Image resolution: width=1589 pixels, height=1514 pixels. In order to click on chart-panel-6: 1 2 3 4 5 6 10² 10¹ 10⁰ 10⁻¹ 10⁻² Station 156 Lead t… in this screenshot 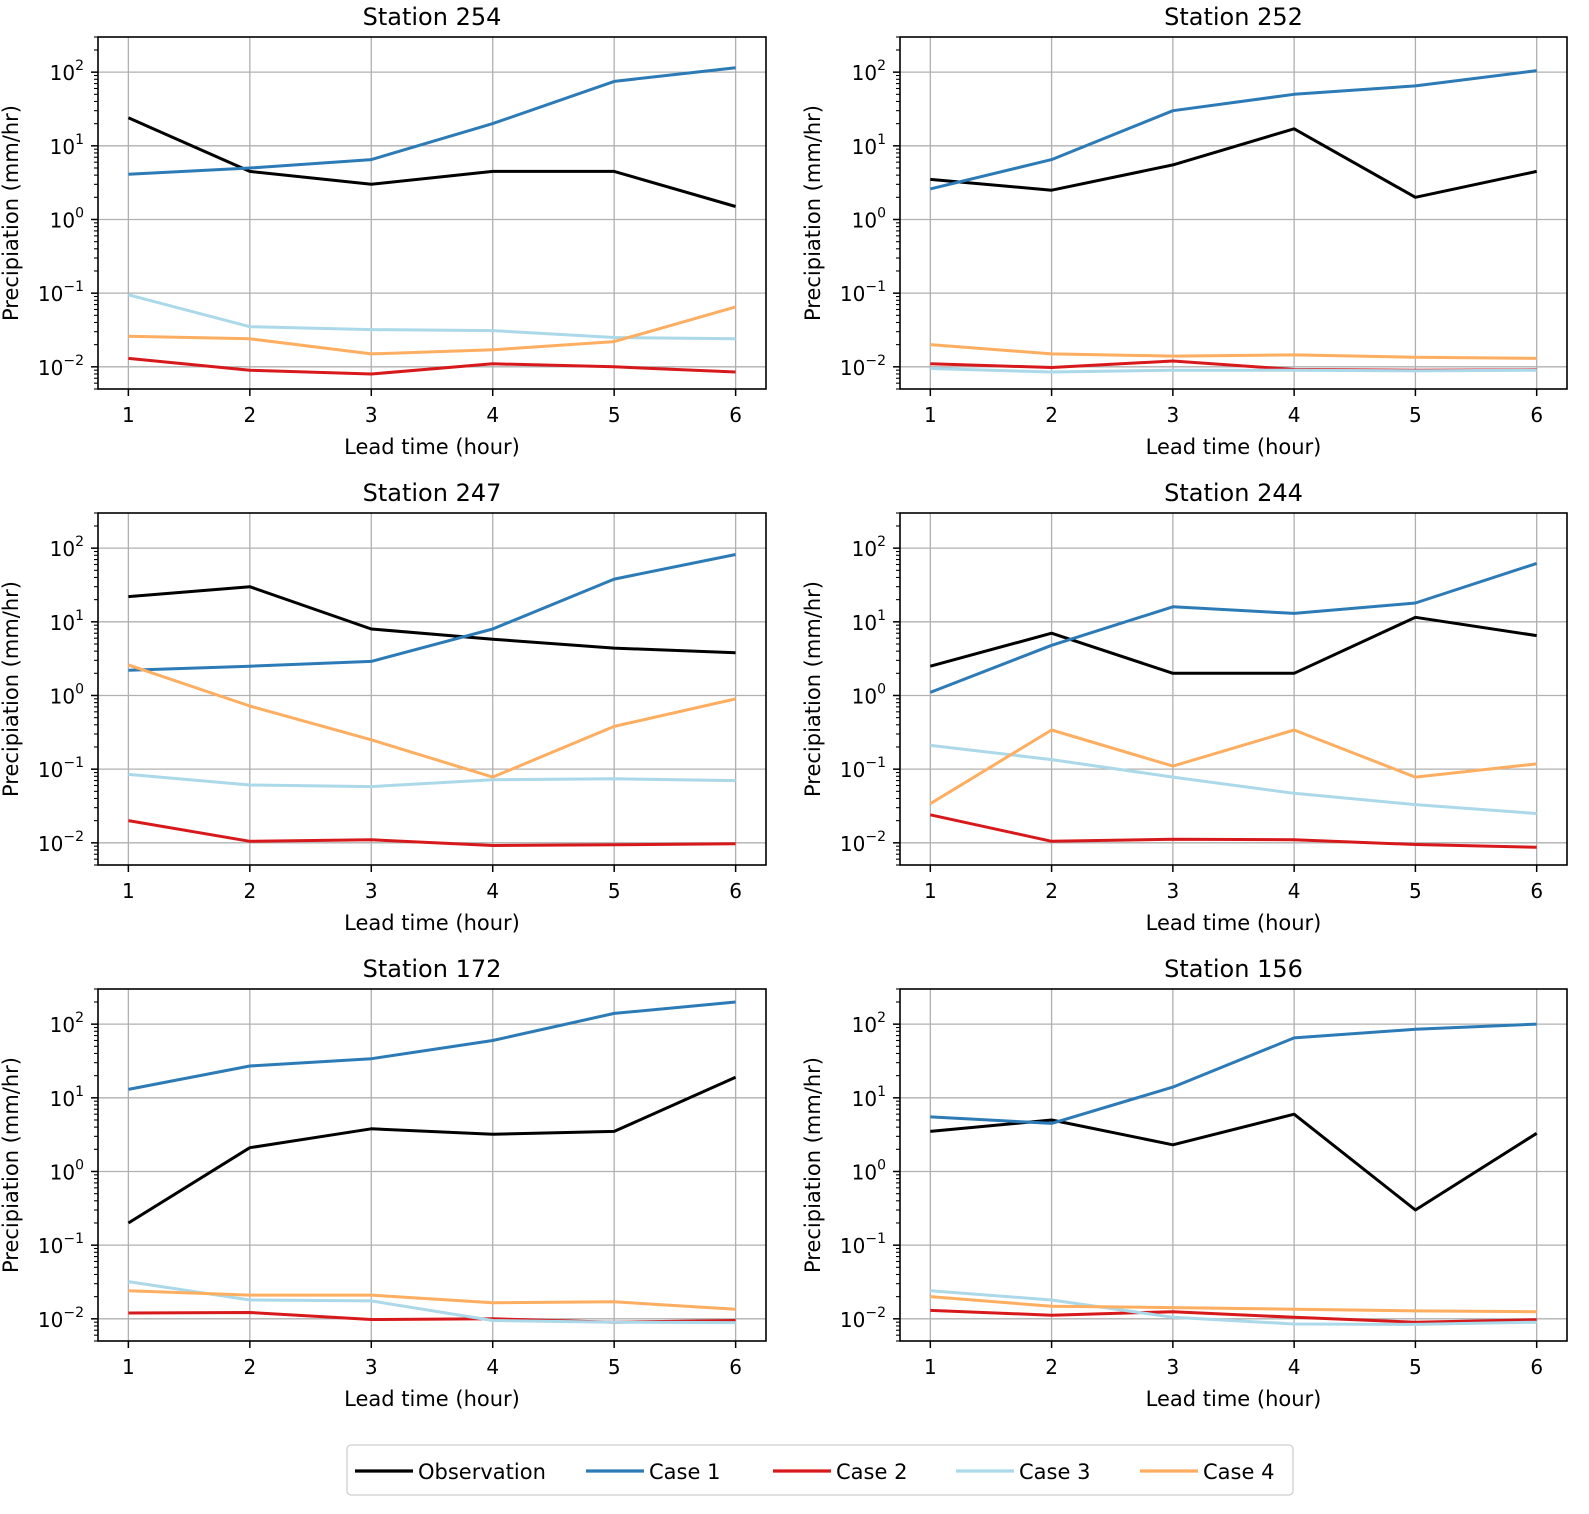, I will do `click(1184, 1183)`.